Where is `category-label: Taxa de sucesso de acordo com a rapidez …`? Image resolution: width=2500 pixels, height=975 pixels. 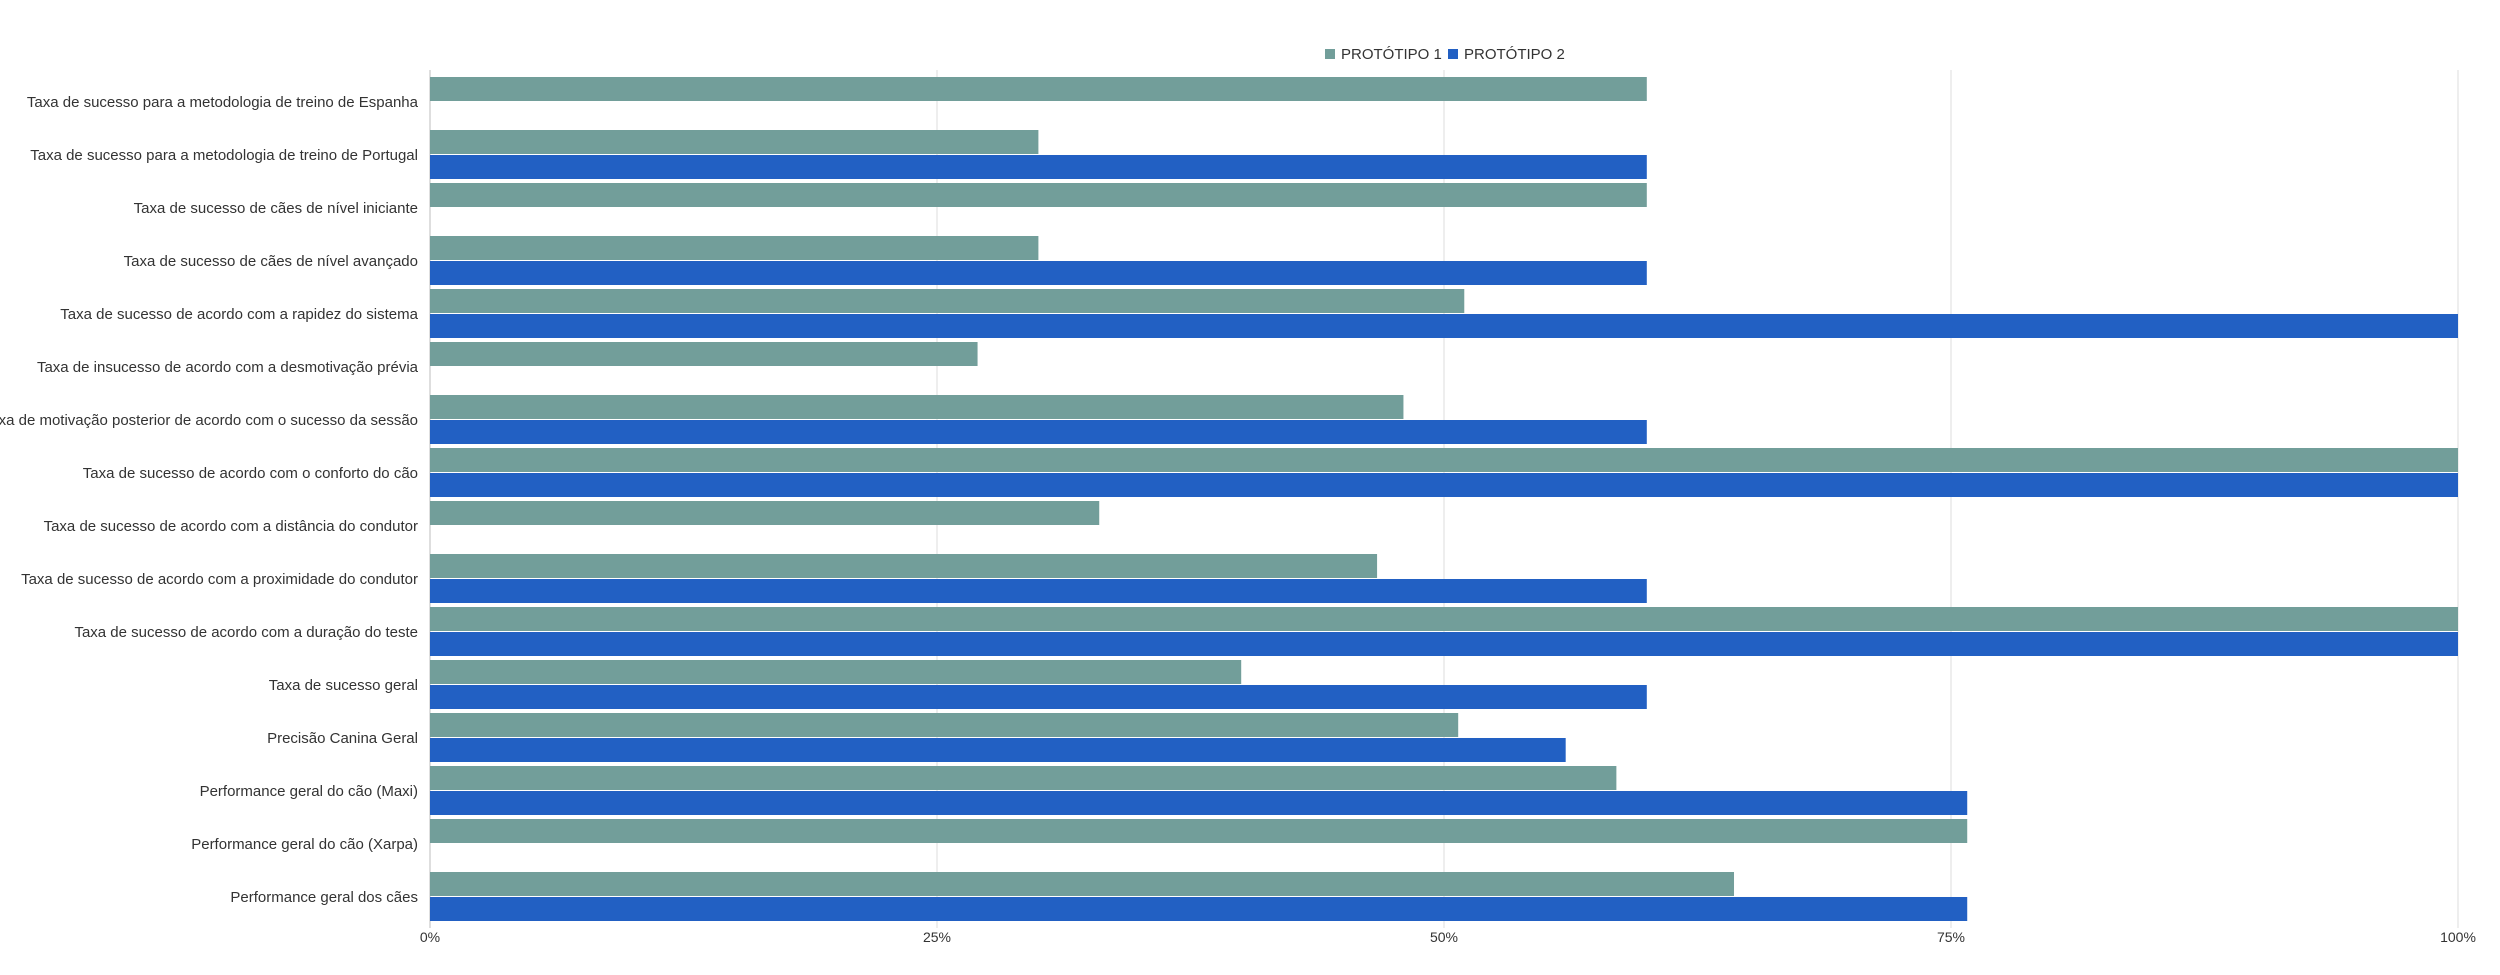
category-label: Taxa de sucesso de acordo com a rapidez … is located at coordinates (239, 314).